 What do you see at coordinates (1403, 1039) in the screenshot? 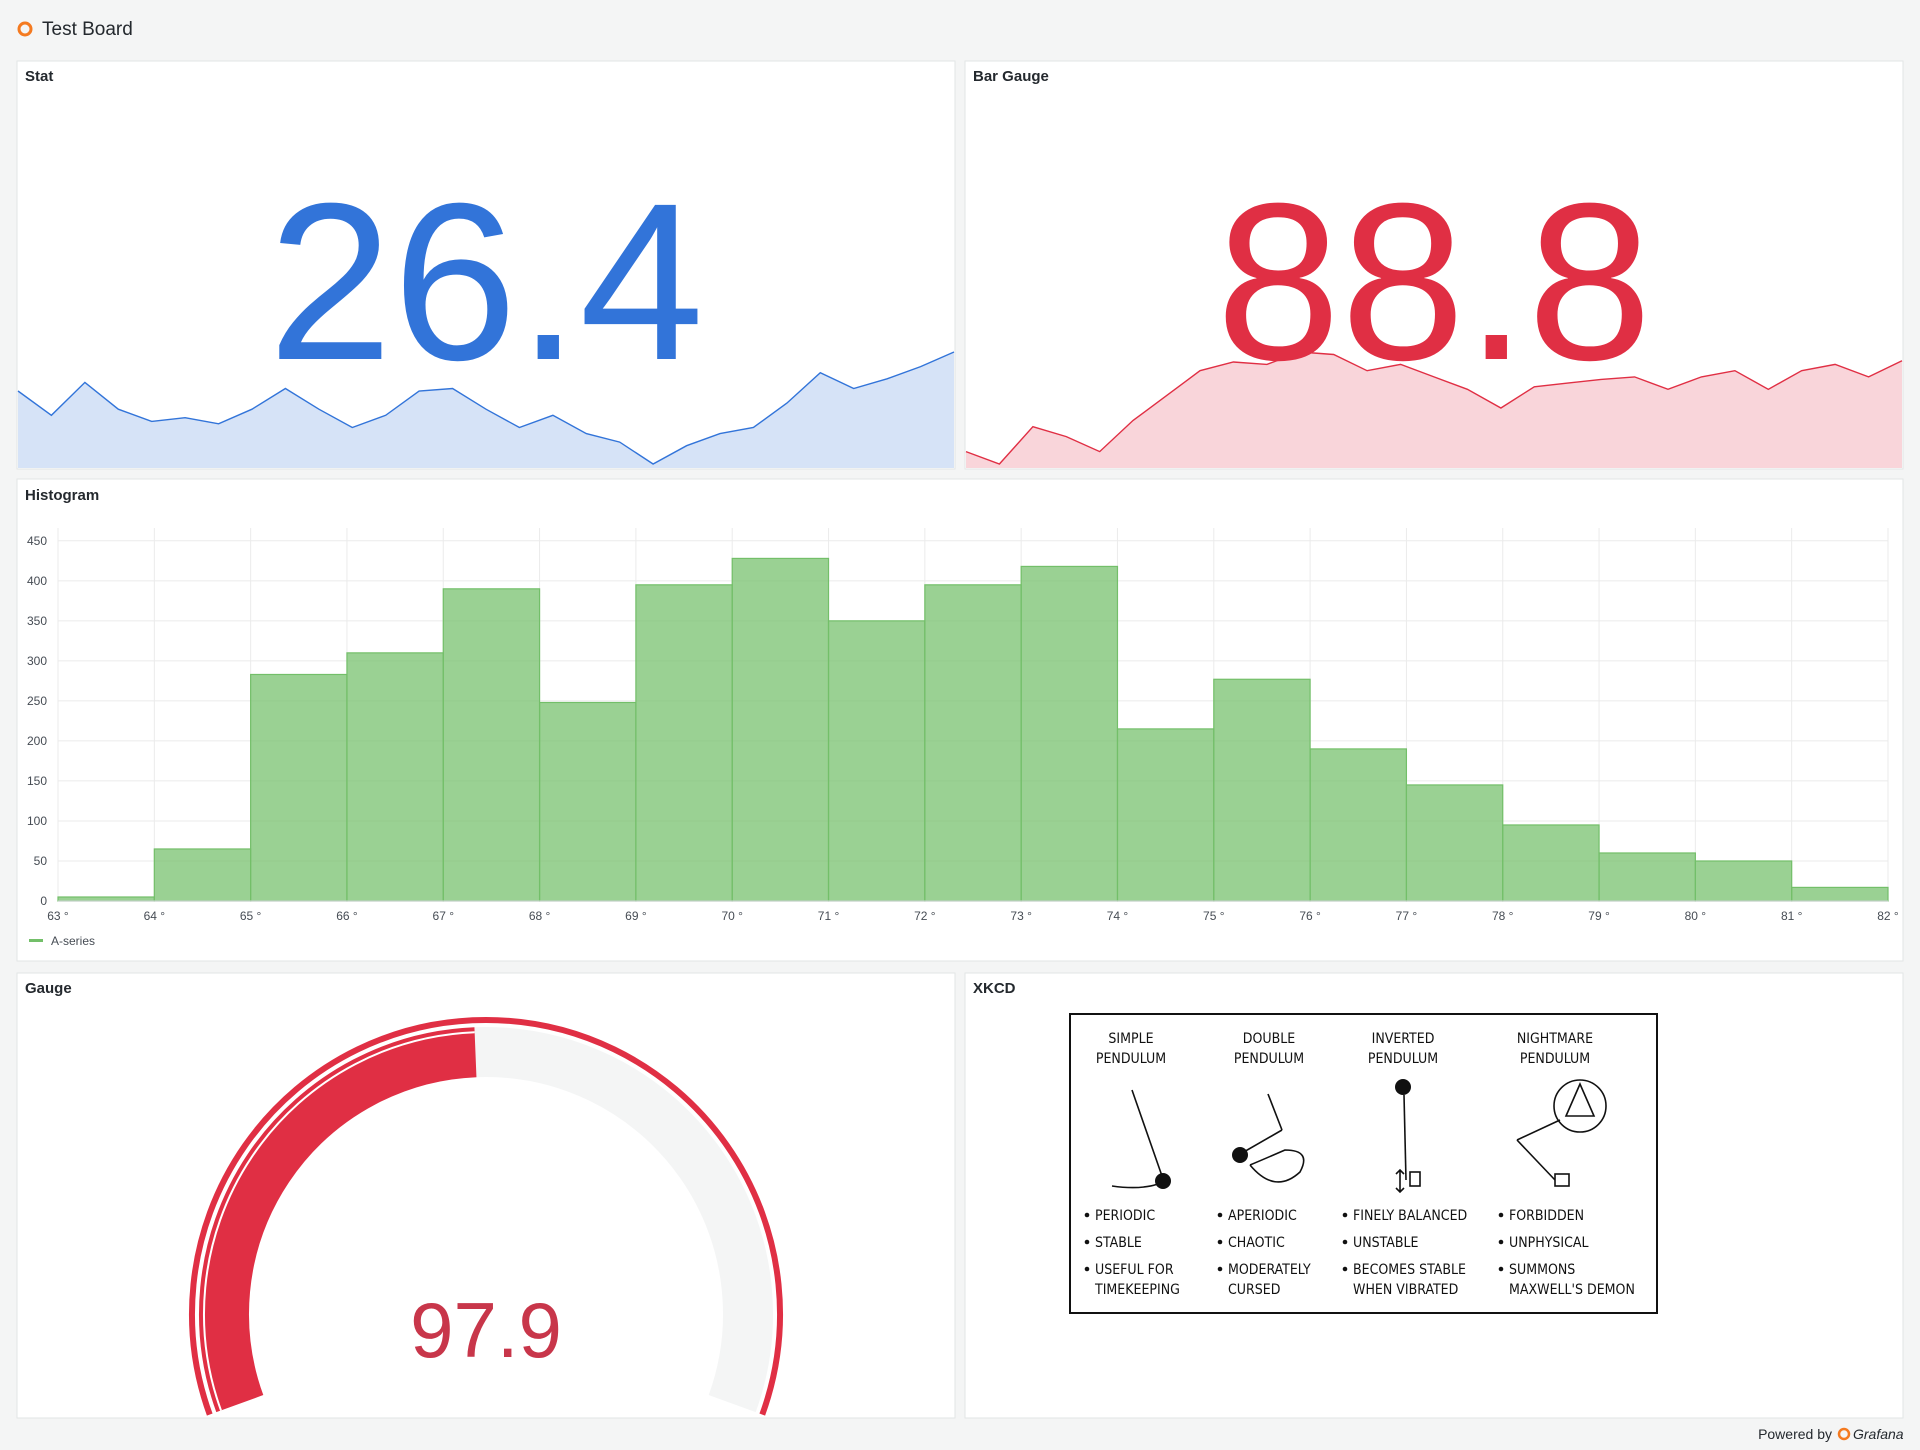
I see `comic-heading: INVERTED` at bounding box center [1403, 1039].